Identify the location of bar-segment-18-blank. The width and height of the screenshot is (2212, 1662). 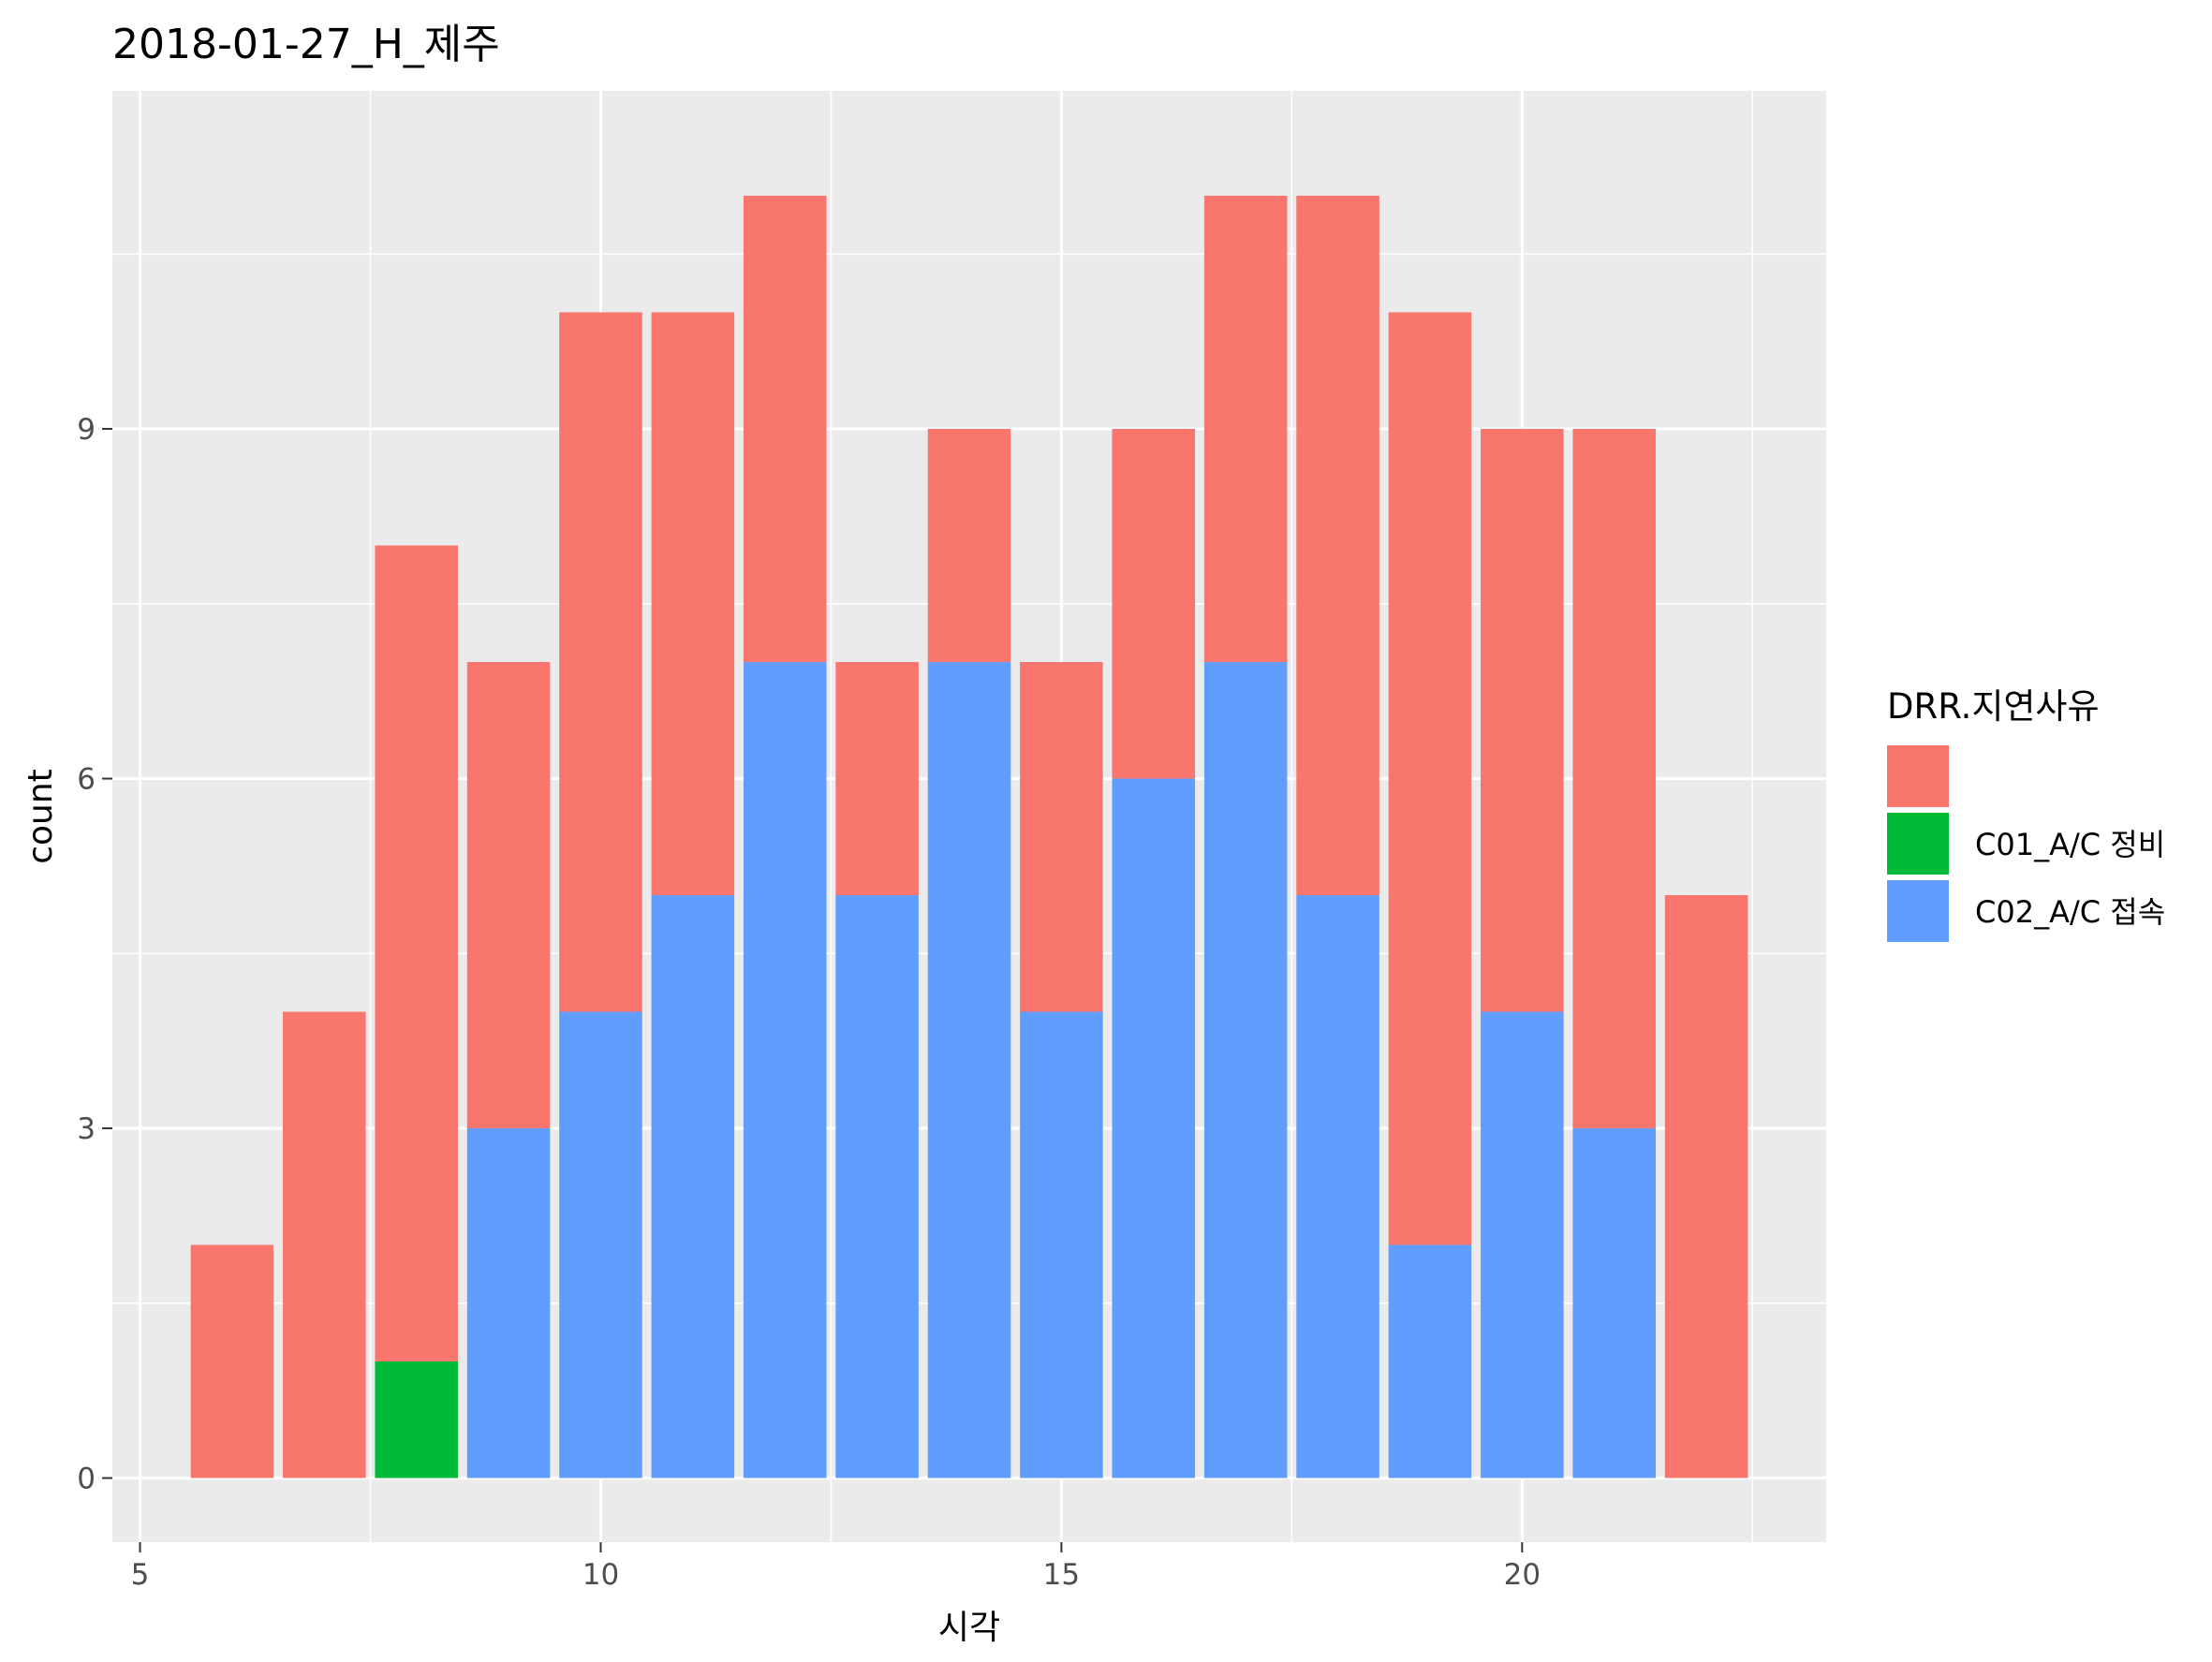
(1337, 546).